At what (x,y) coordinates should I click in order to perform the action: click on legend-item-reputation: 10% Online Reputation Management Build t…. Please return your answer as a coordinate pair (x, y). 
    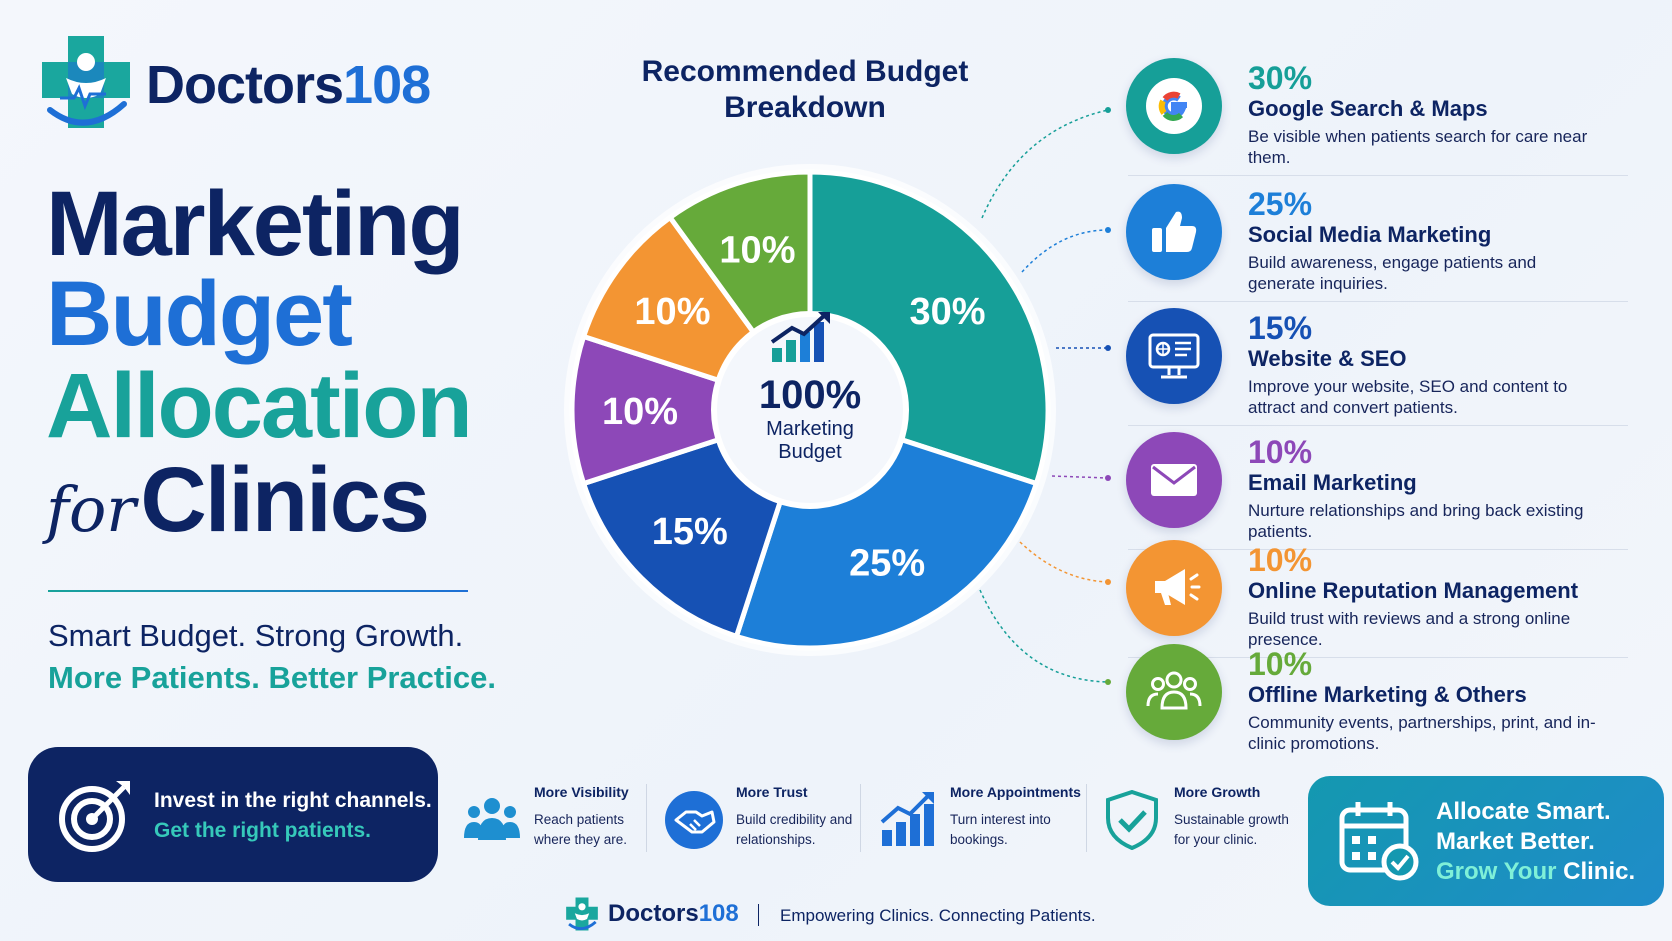
    Looking at the image, I should click on (1381, 599).